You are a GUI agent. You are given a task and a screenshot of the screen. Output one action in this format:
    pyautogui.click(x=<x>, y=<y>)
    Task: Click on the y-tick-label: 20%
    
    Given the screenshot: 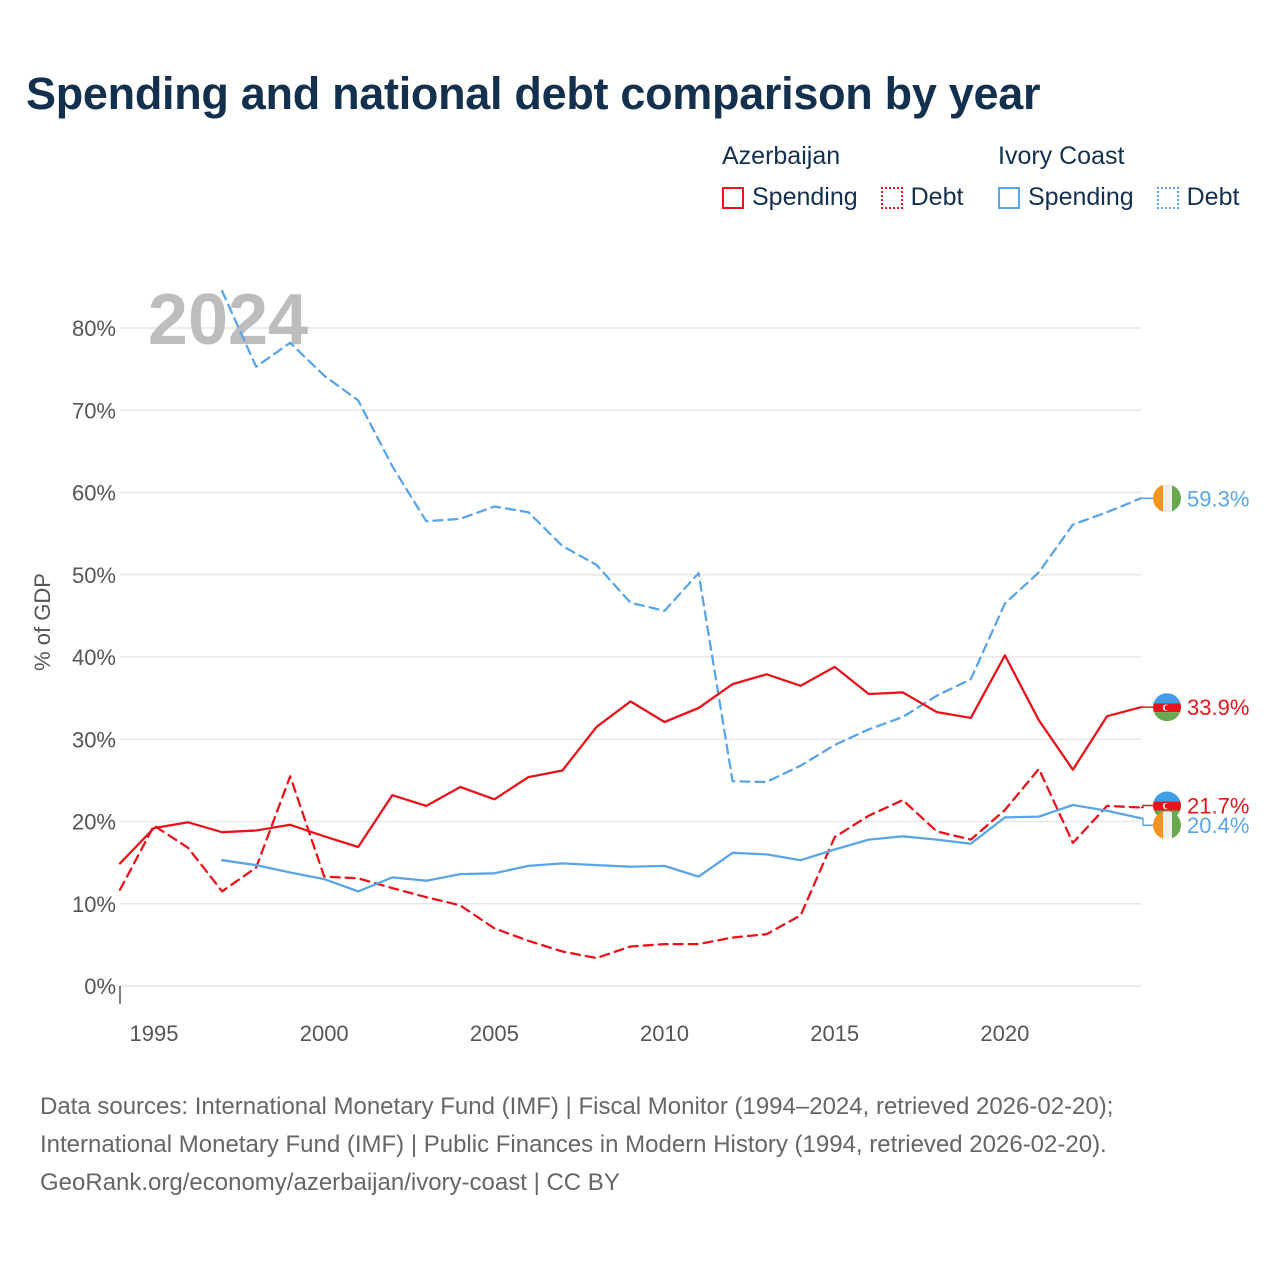 What is the action you would take?
    pyautogui.click(x=94, y=822)
    